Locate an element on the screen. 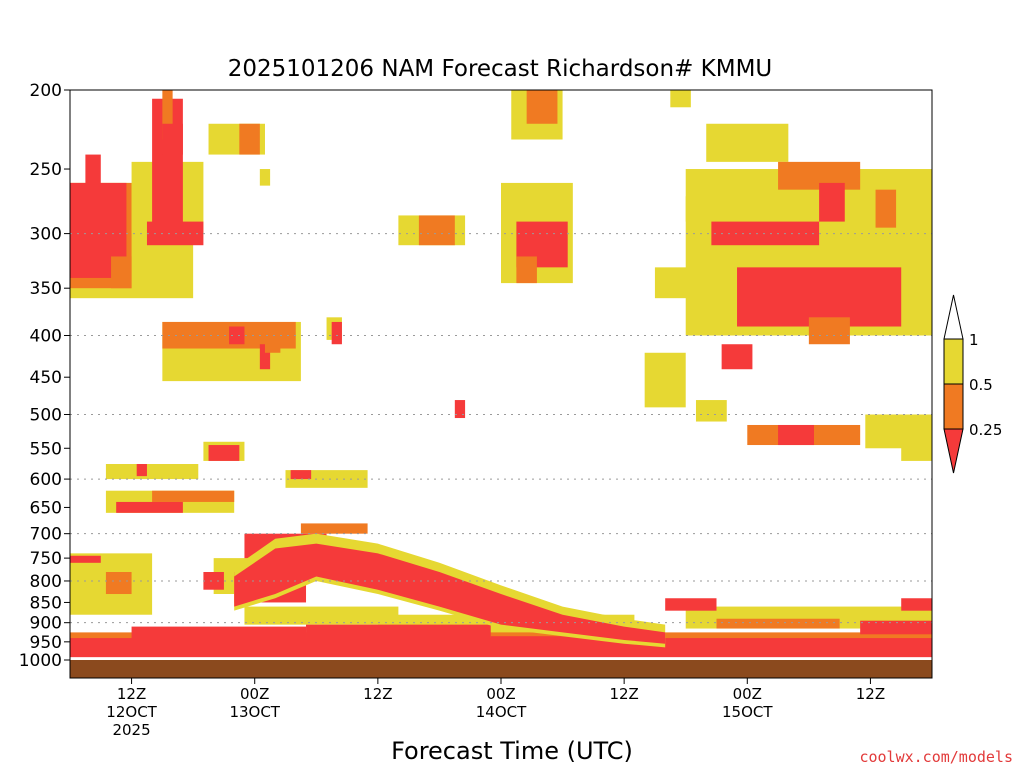 The image size is (1024, 768). ytick-label-800: 800 is located at coordinates (46, 582).